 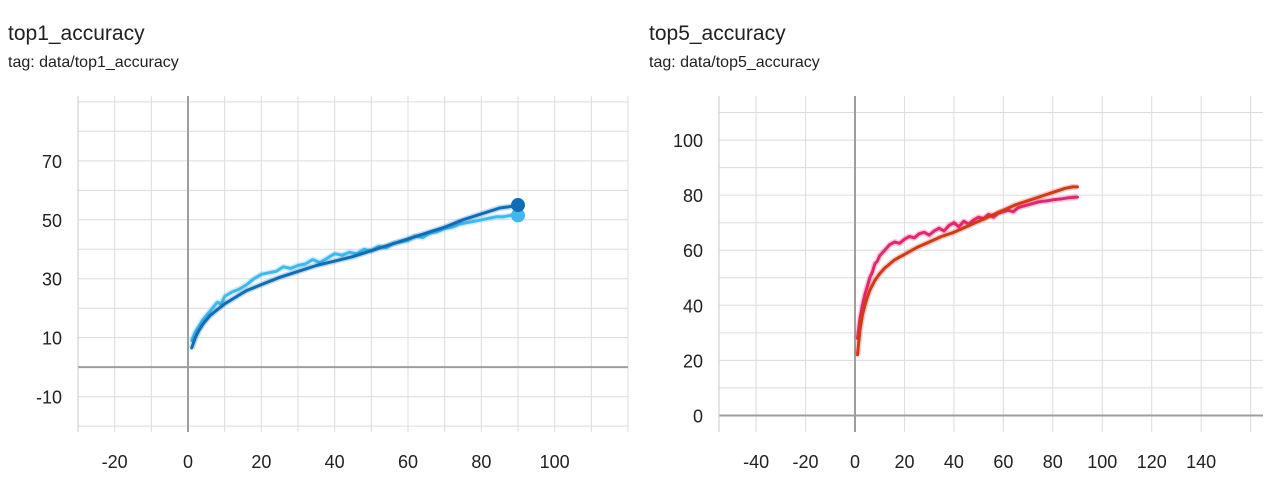 I want to click on y-tick-label: 0, so click(x=698, y=416).